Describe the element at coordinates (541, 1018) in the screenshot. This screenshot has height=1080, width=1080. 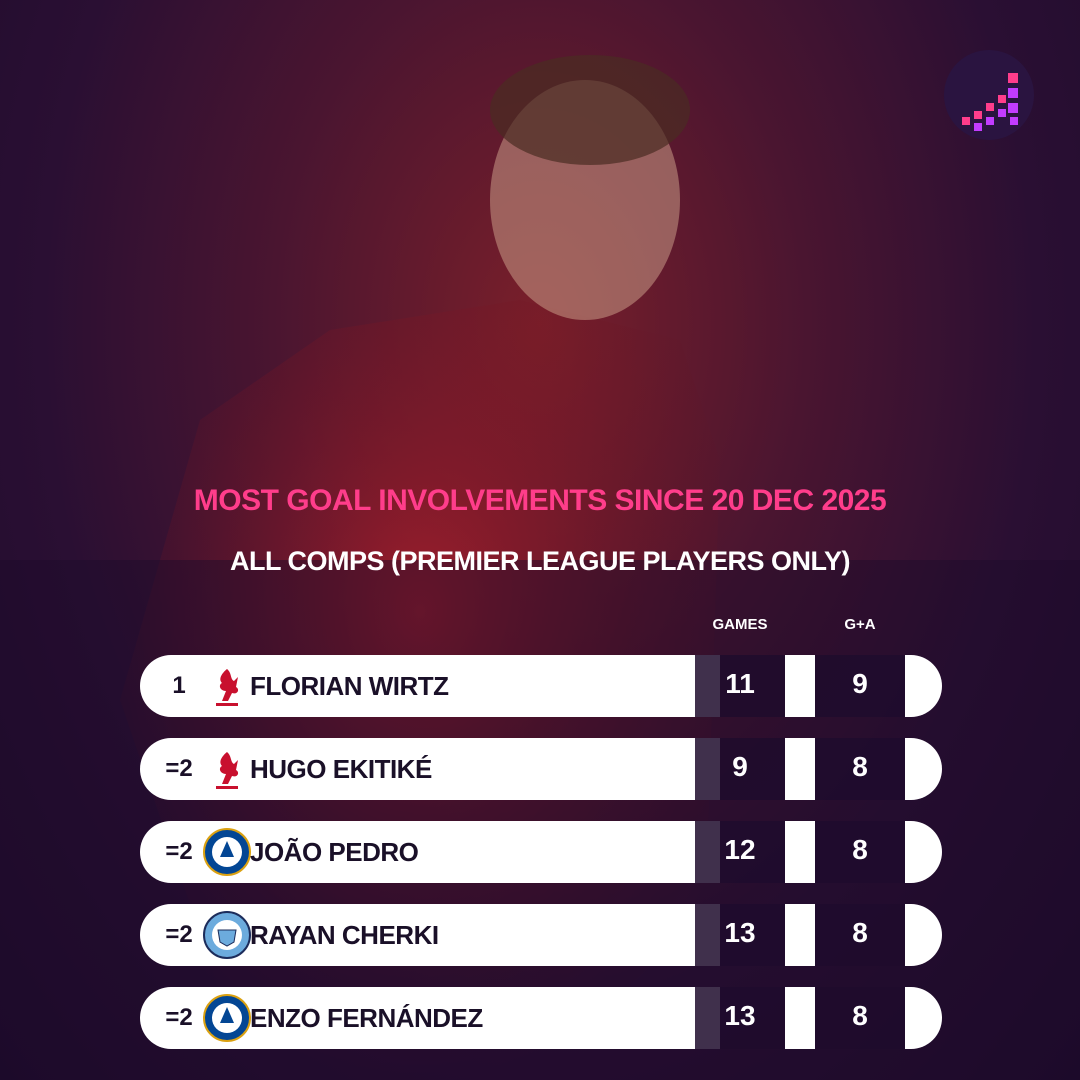
I see `table-row: =2 ENZO FERNÁNDEZ 13 8` at that location.